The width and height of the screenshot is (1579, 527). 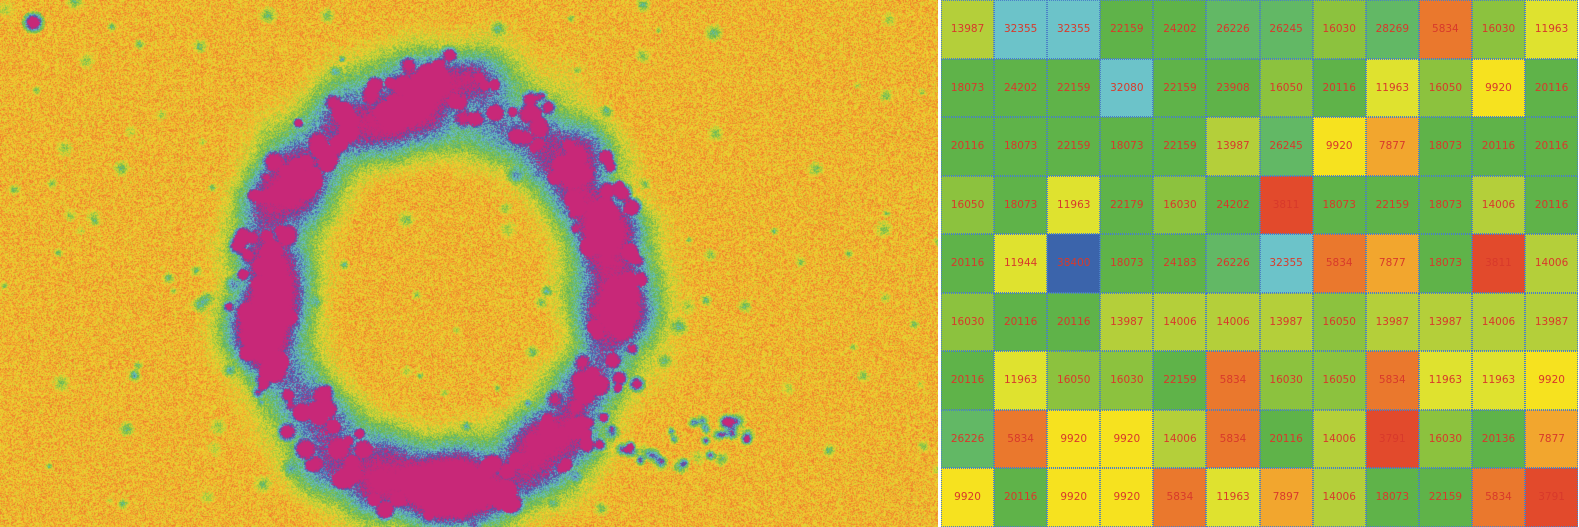 I want to click on grid-cell: 22179, so click(x=1127, y=204).